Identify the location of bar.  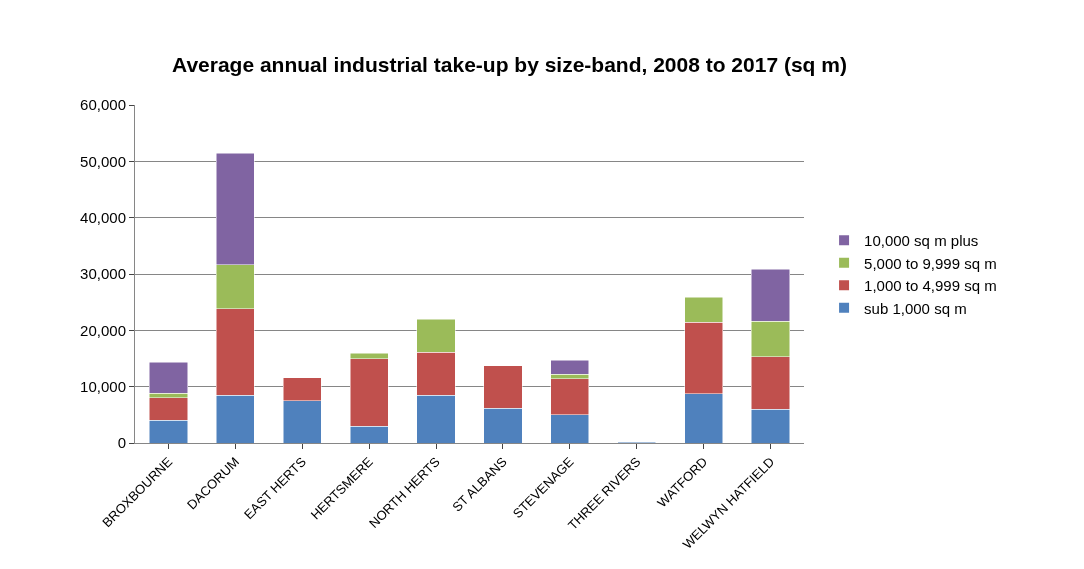
(570, 367).